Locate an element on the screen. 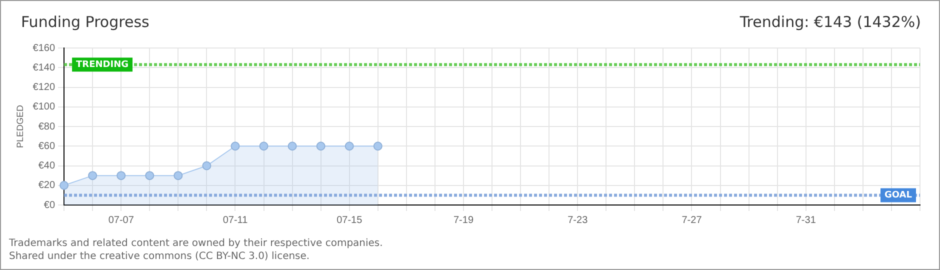  y-axis-title: PLEDGED is located at coordinates (19, 126).